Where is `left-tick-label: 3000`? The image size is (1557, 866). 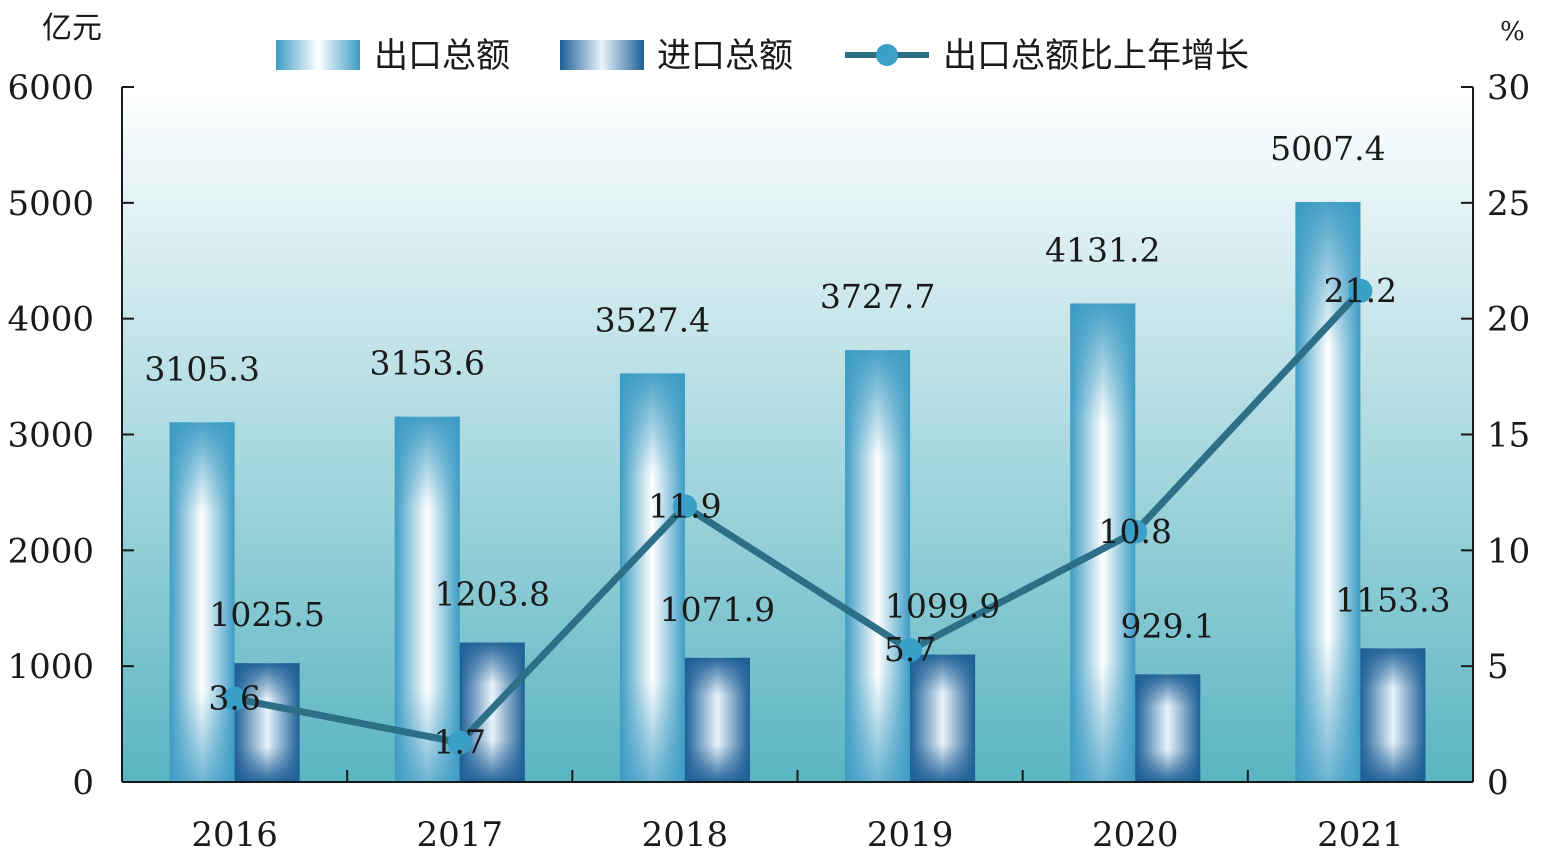 left-tick-label: 3000 is located at coordinates (50, 436).